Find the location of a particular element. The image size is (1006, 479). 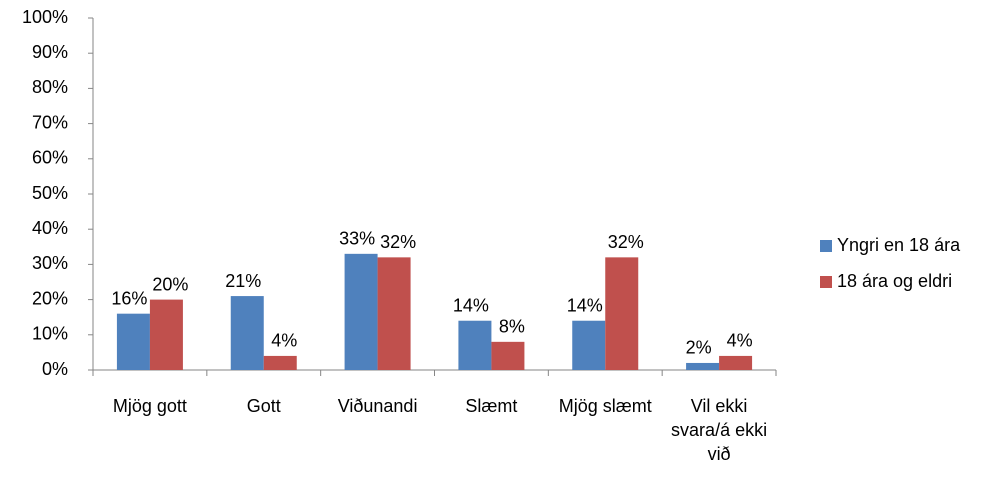

x-tick-label: Gott is located at coordinates (263, 406).